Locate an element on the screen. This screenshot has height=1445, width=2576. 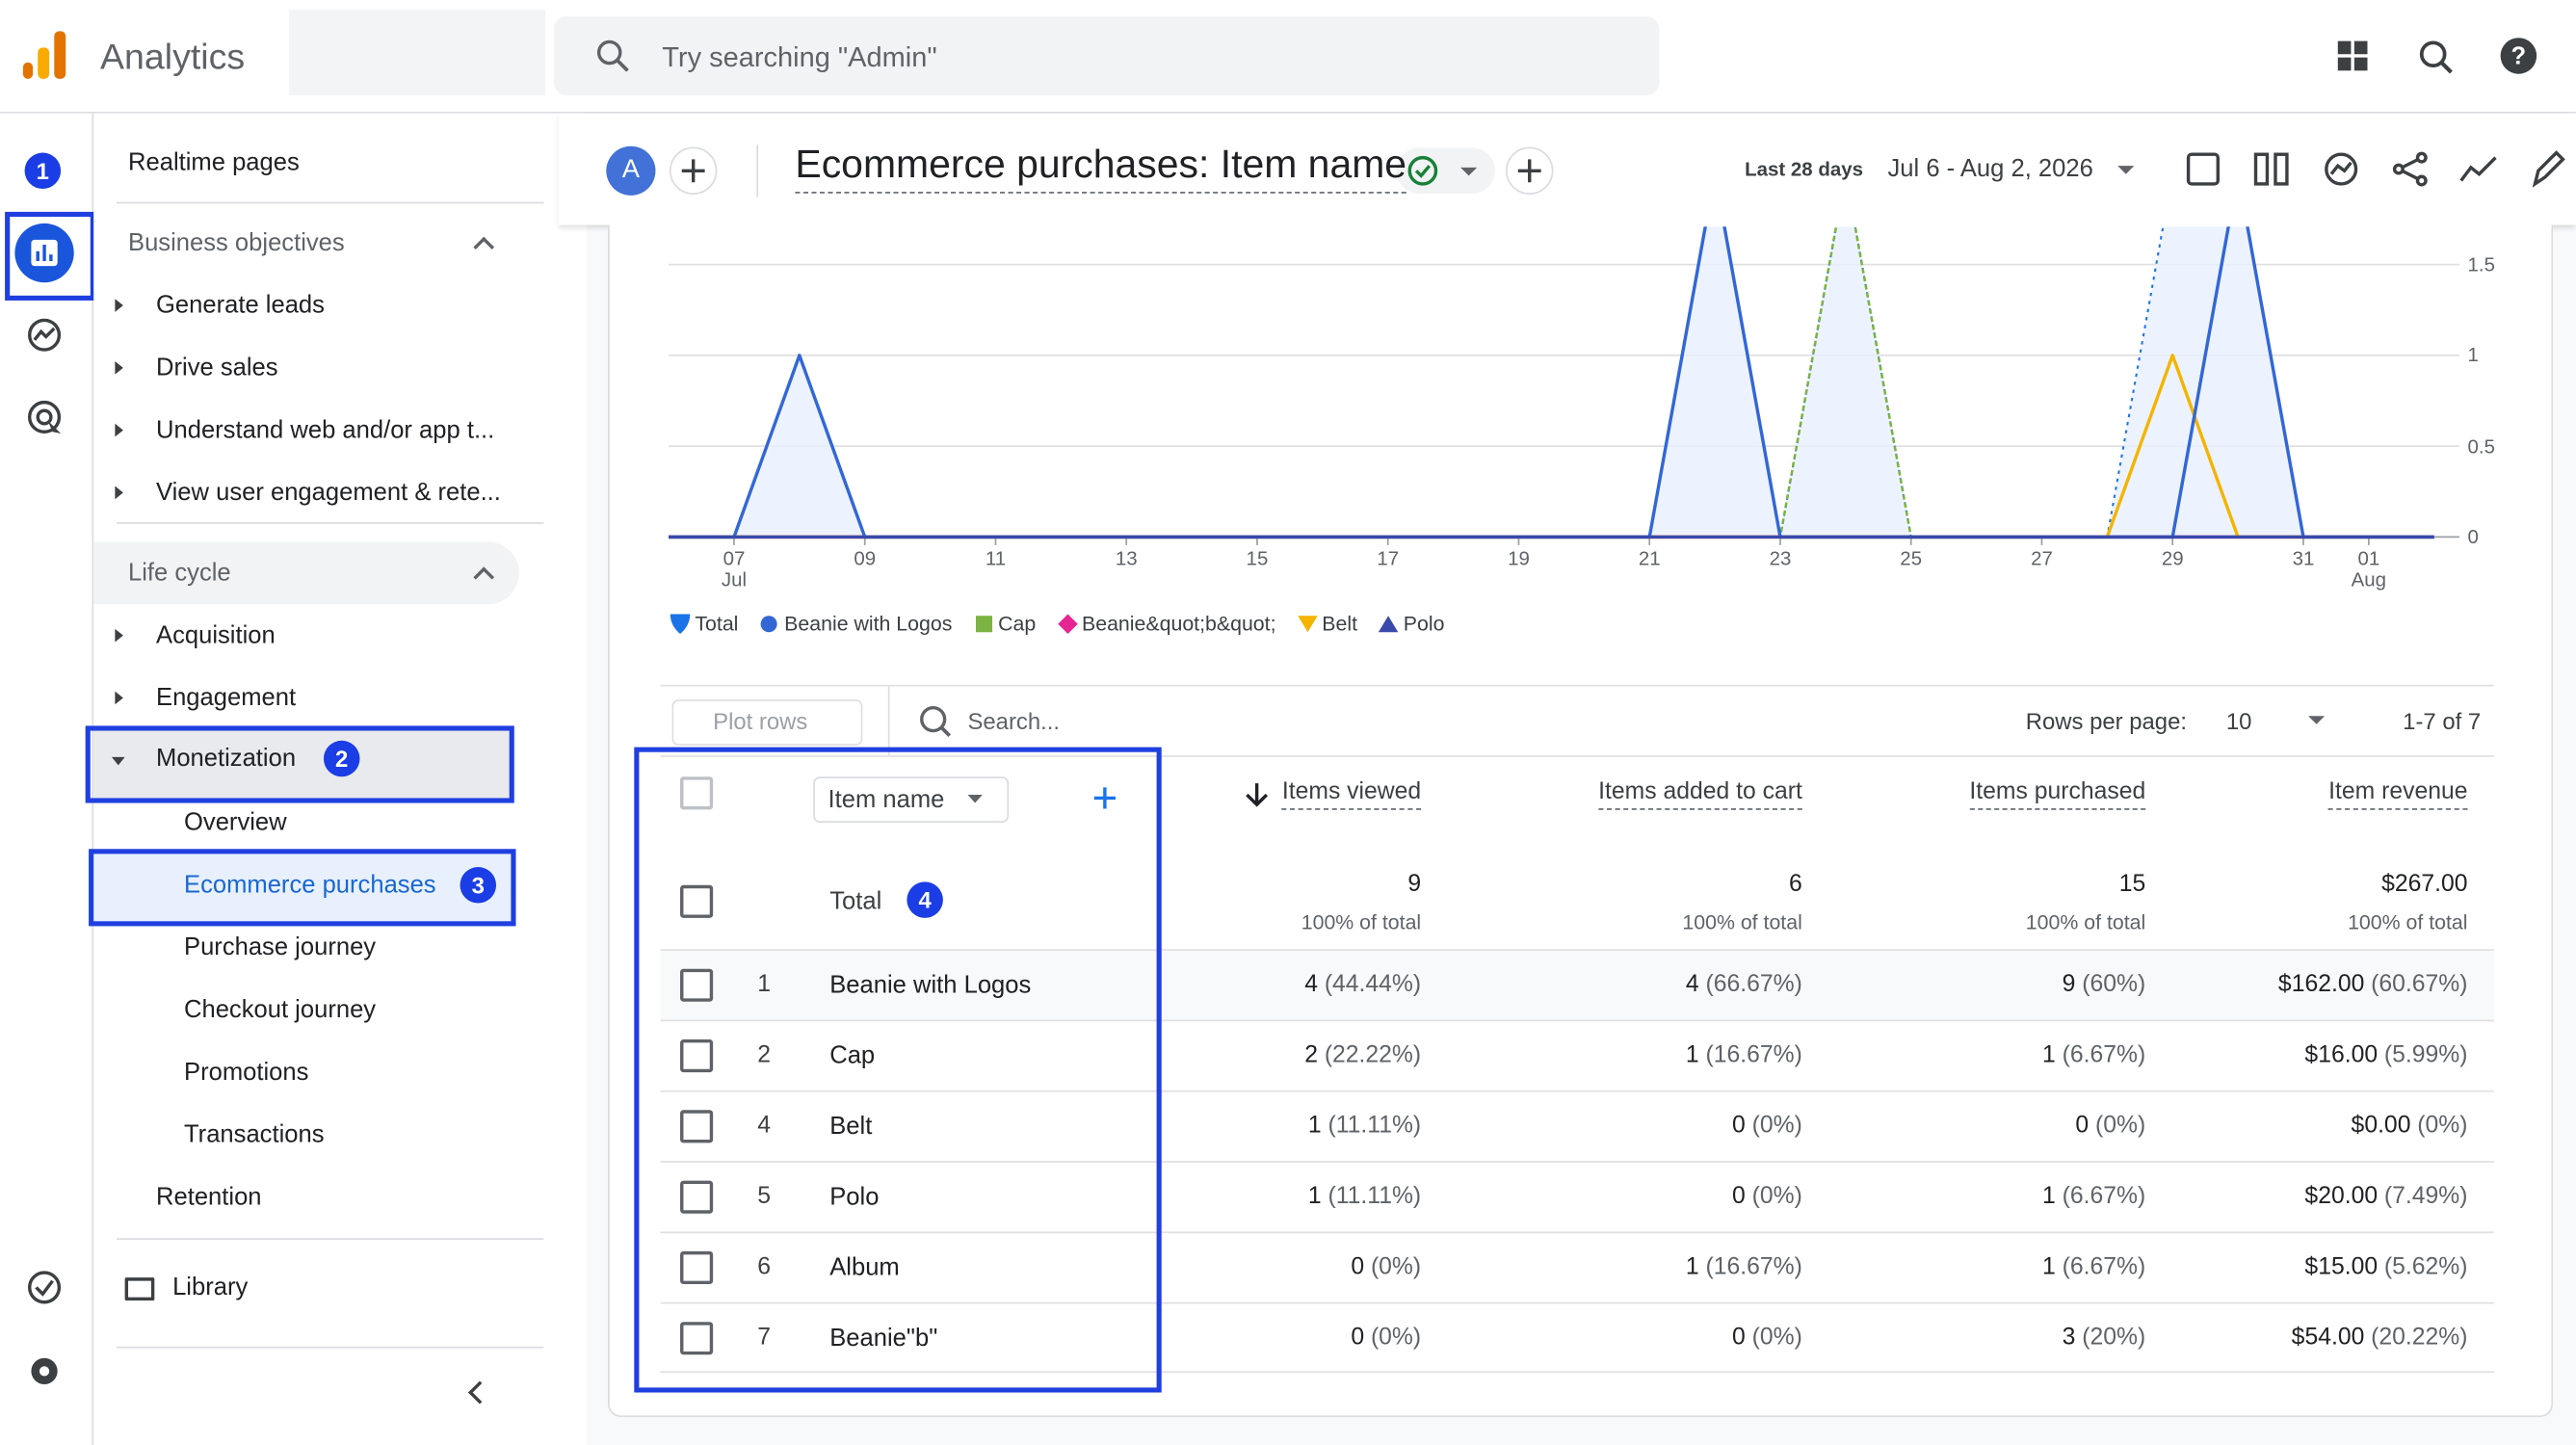
app-name: Analytics is located at coordinates (173, 57).